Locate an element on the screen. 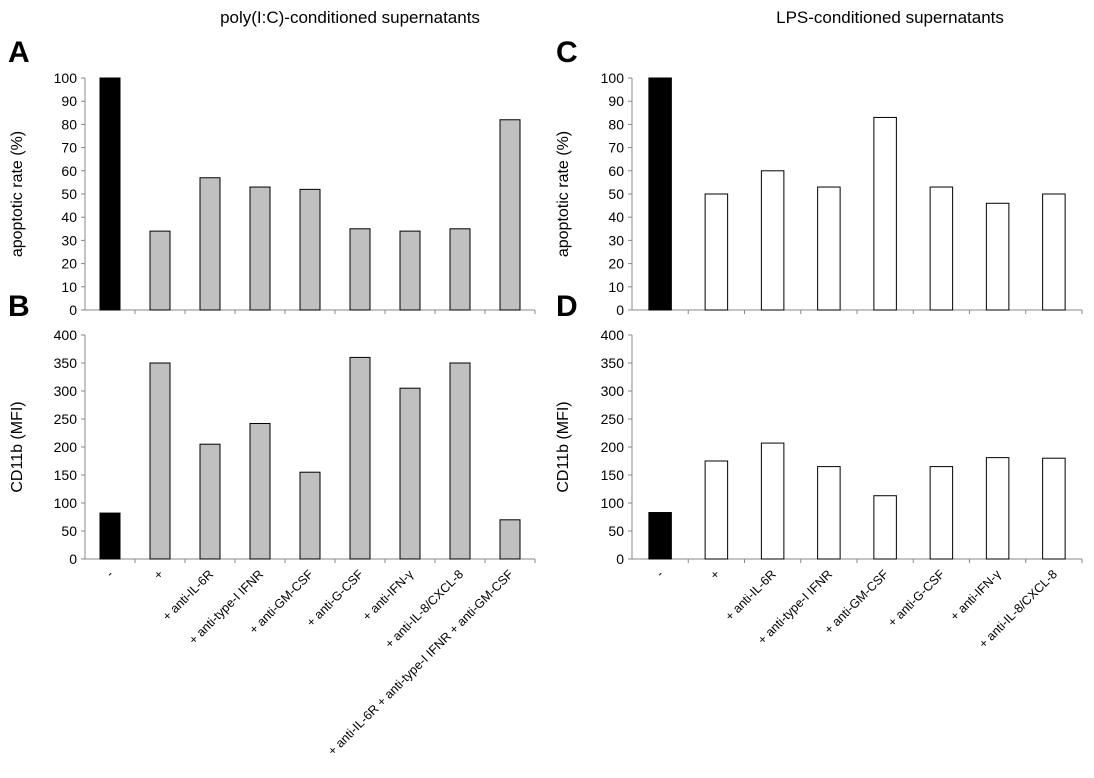 The image size is (1094, 778). left-column-title: poly(I:C)-conditioned supernatants is located at coordinates (350, 17).